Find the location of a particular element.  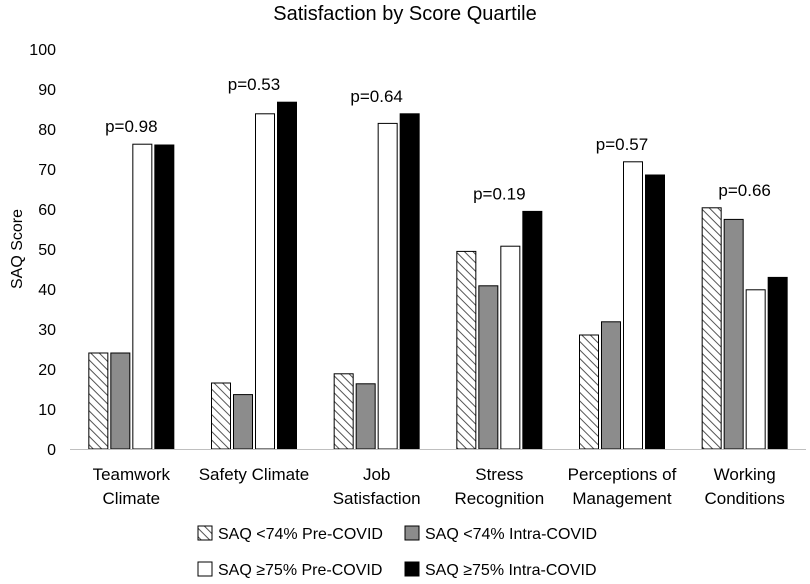

x-tick-label: Perceptions of is located at coordinates (622, 474).